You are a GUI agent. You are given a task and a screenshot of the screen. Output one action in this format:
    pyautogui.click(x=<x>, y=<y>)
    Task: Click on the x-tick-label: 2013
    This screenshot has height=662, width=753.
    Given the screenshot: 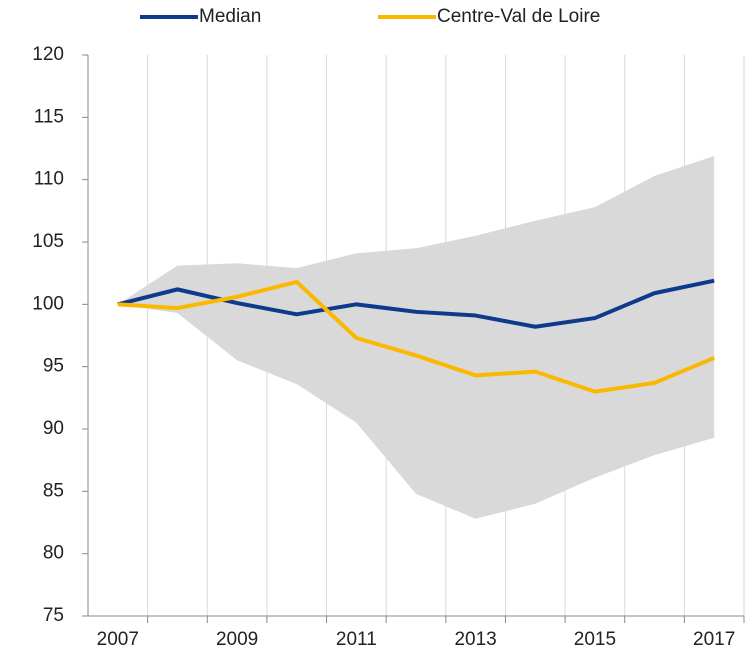 What is the action you would take?
    pyautogui.click(x=475, y=639)
    